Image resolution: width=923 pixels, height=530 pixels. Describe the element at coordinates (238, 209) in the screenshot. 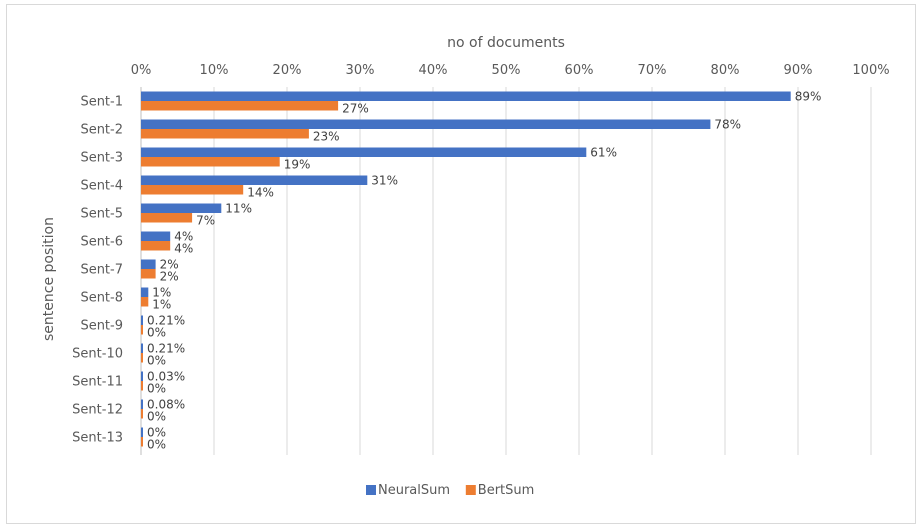

I see `data-label: 11%` at that location.